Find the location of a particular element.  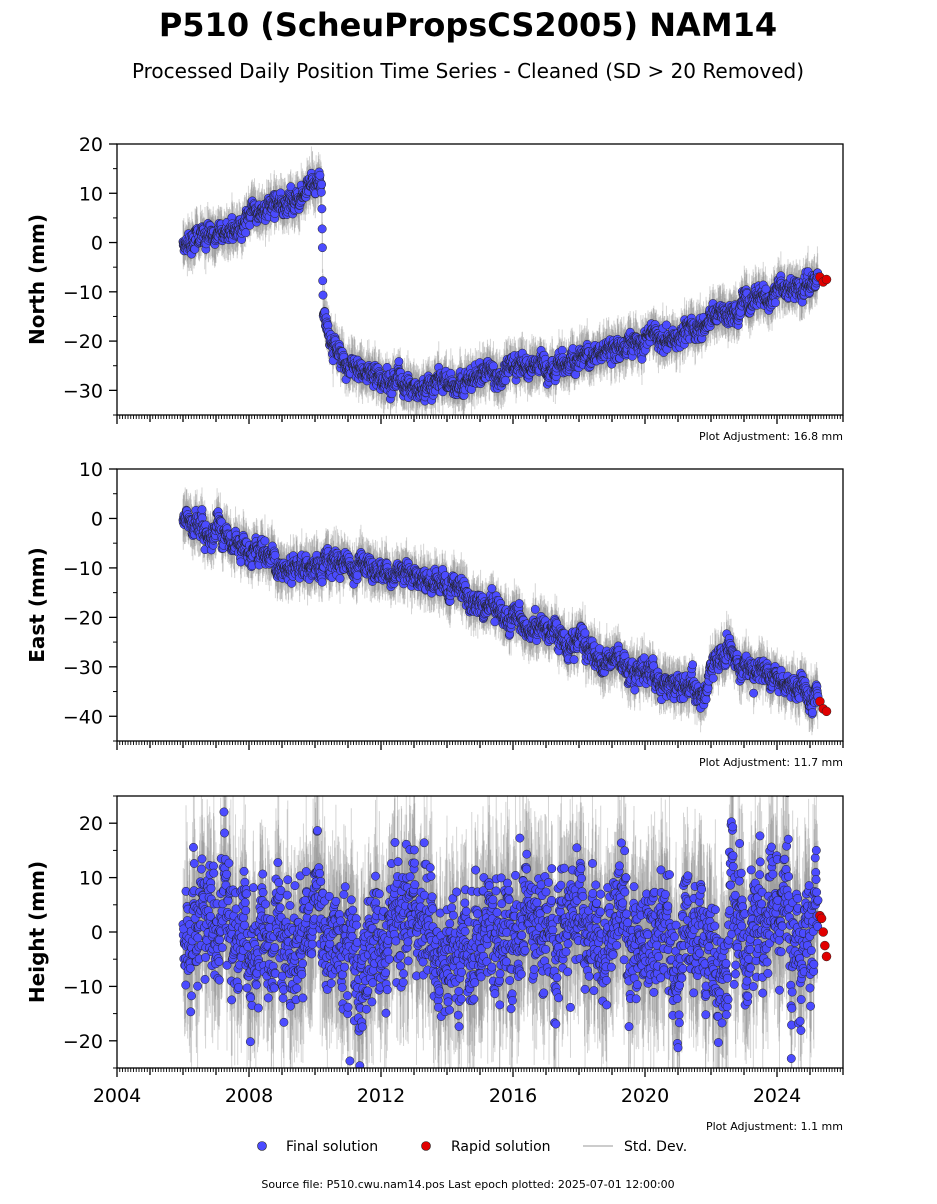

y-tick-label: 10 is located at coordinates (91, 194).